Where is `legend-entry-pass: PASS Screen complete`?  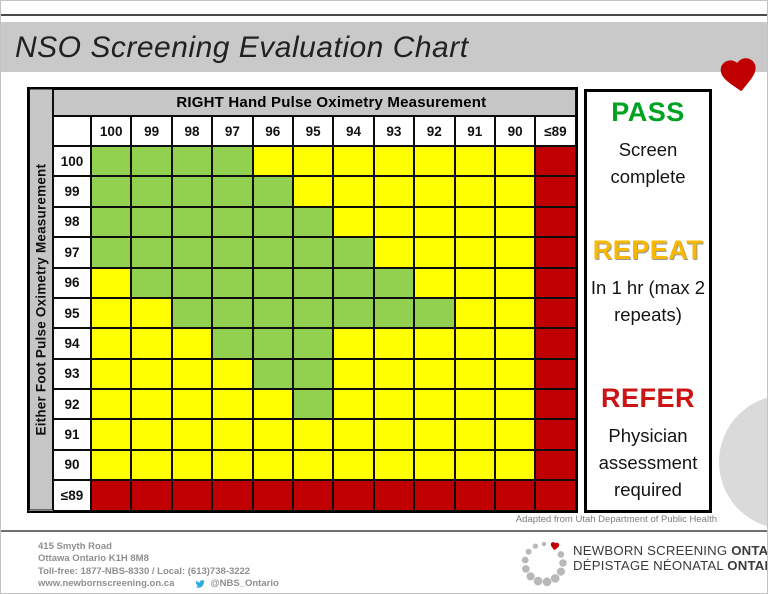
legend-entry-pass: PASS Screen complete is located at coordinates (648, 142).